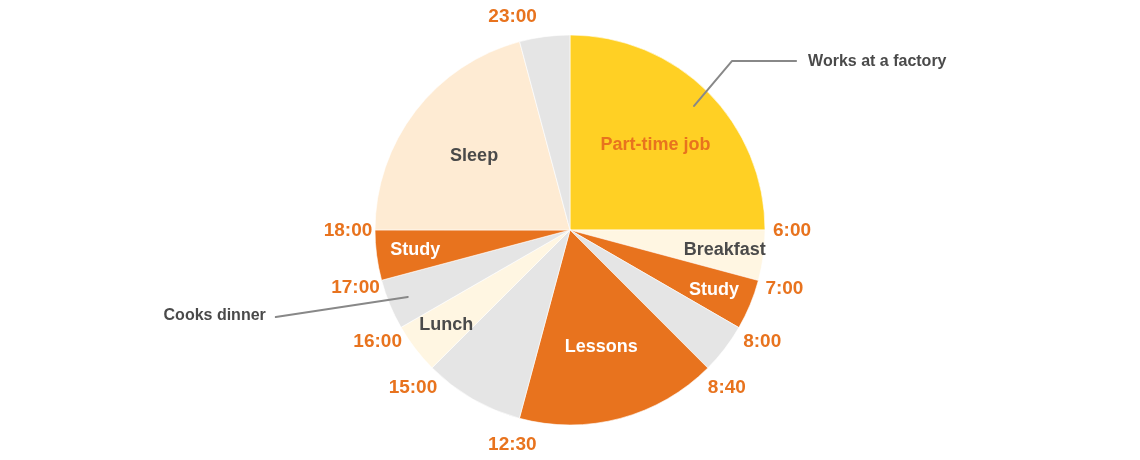  I want to click on text: 6:00, so click(792, 229).